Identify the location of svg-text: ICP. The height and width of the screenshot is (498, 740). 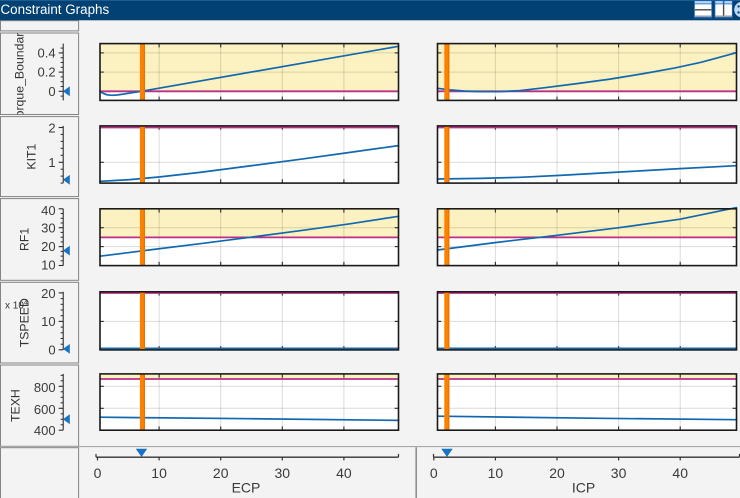
(583, 488).